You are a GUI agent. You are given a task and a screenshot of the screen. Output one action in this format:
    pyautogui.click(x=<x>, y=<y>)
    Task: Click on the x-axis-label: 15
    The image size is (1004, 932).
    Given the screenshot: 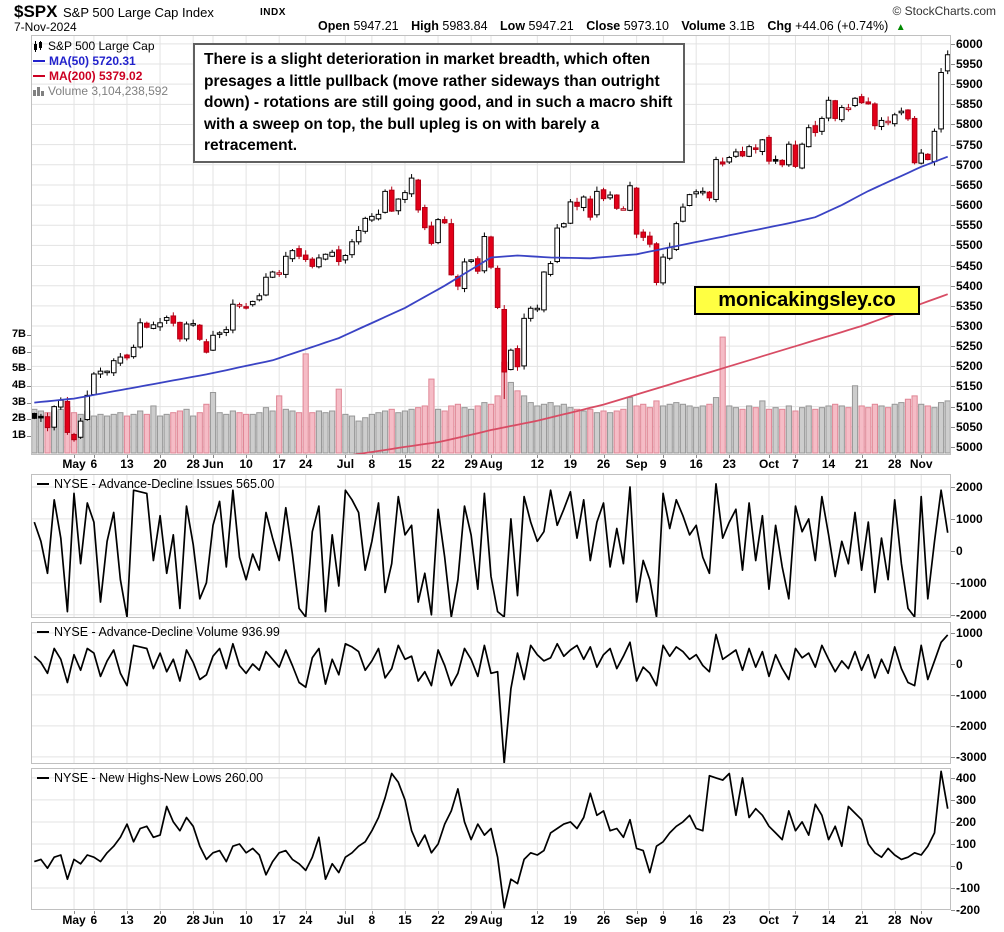 What is the action you would take?
    pyautogui.click(x=405, y=920)
    